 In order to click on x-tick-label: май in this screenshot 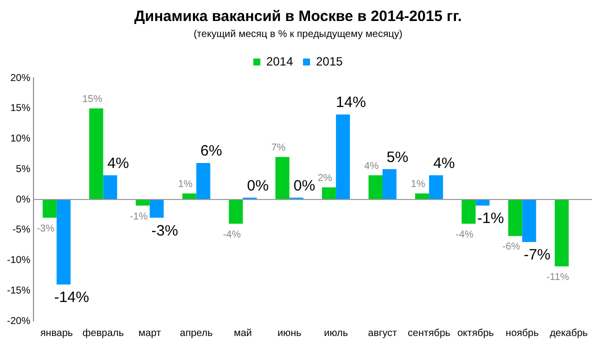, I will do `click(243, 333)`.